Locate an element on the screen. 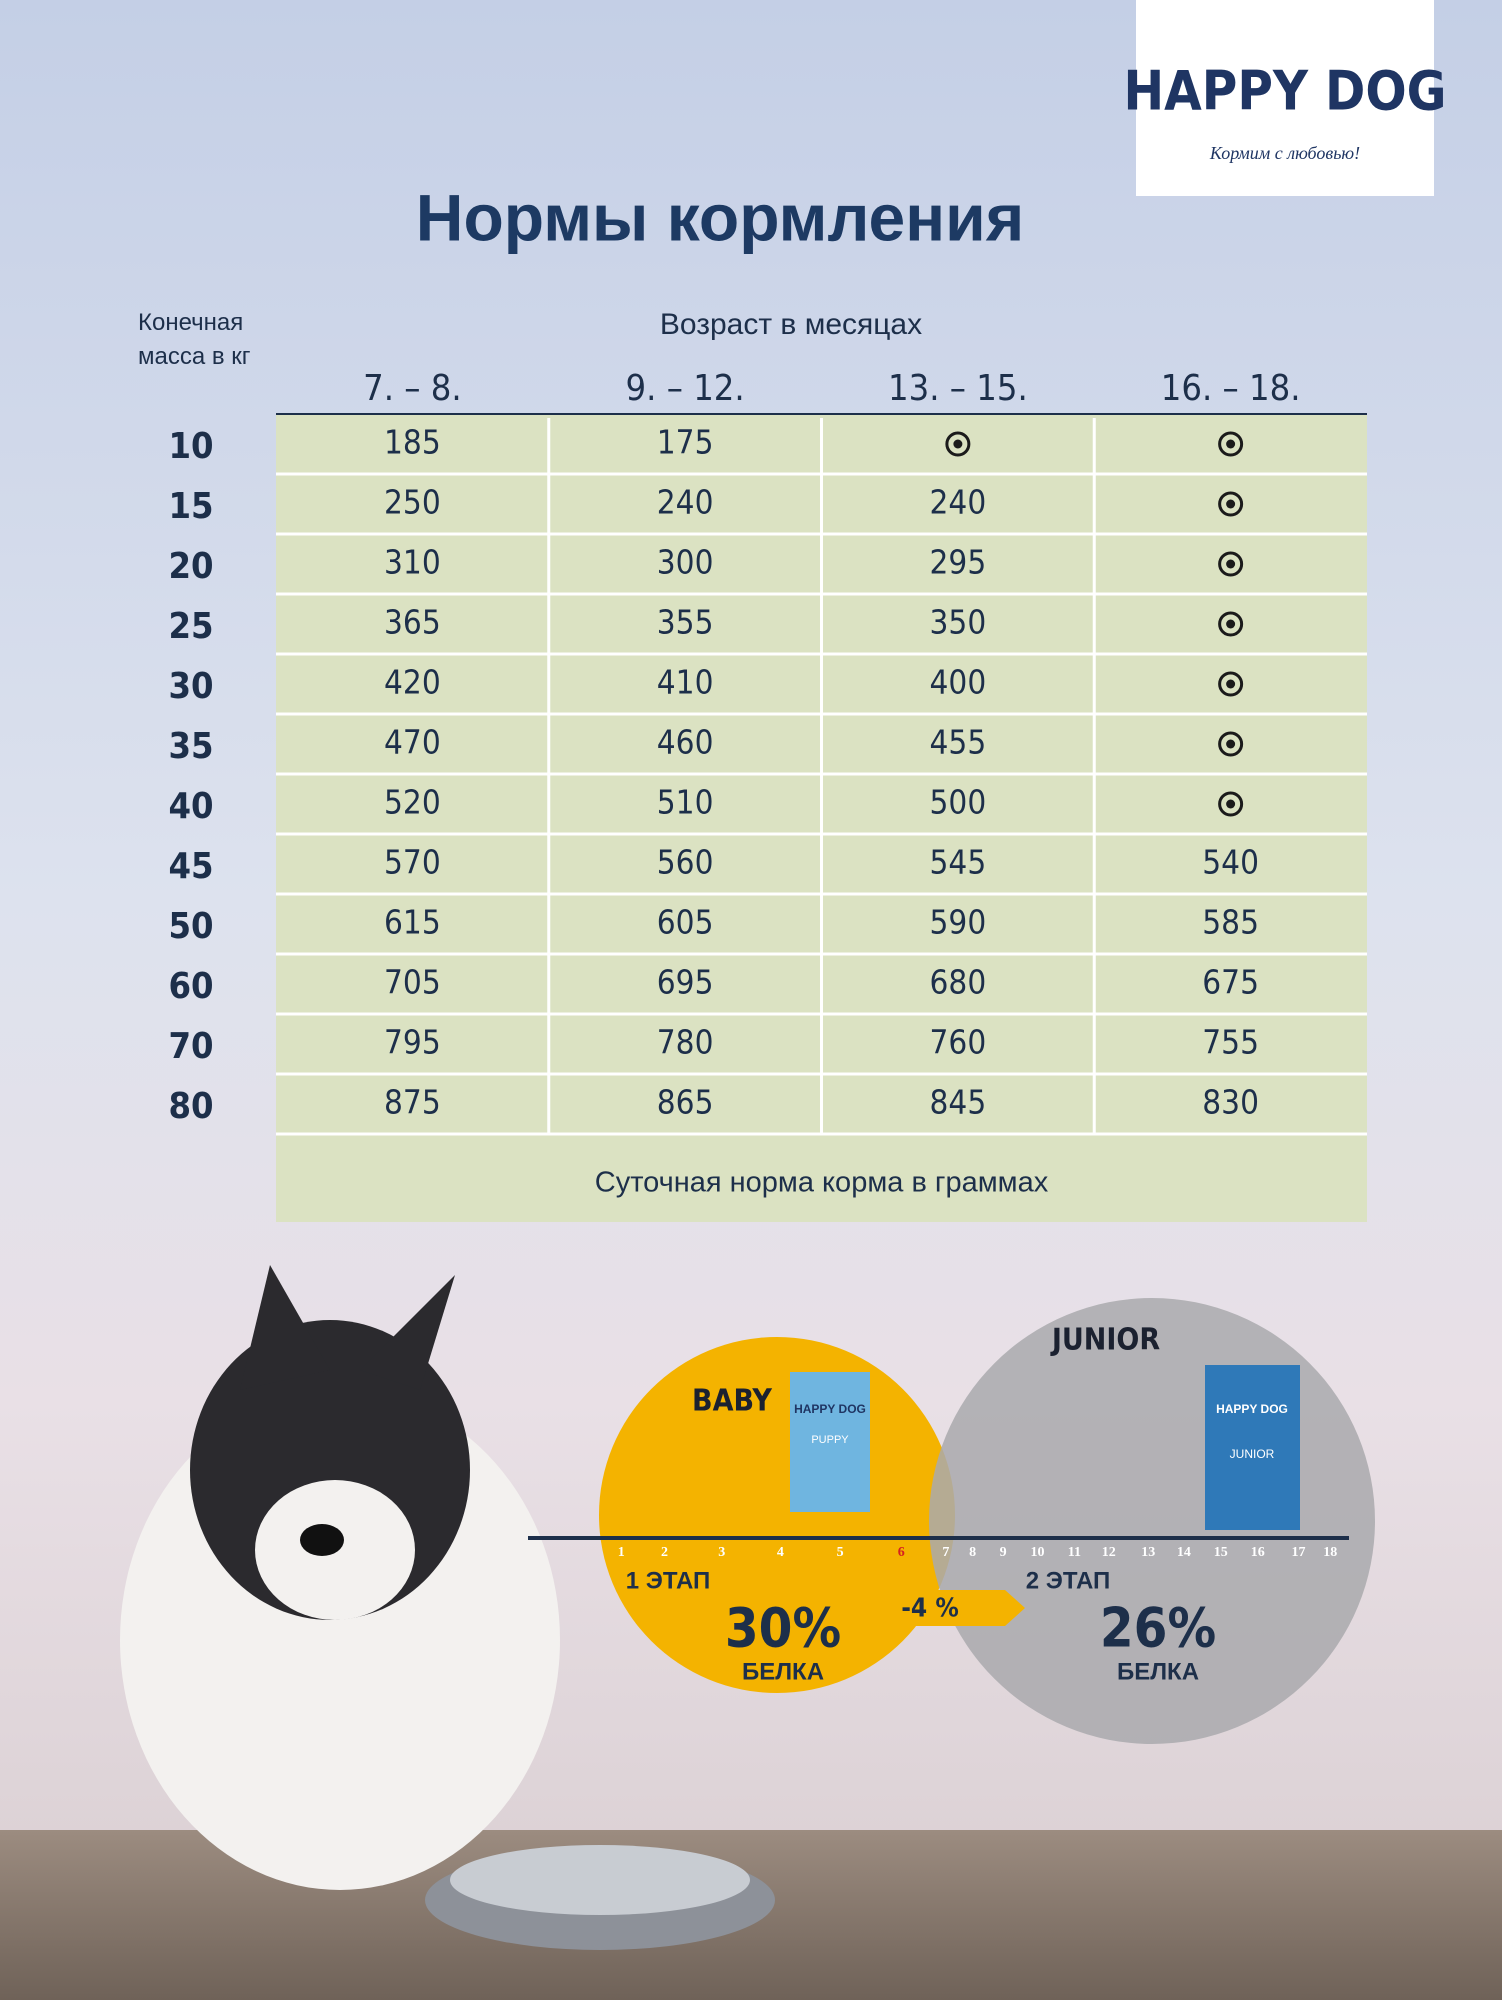 This screenshot has width=1502, height=2005. month: 16 is located at coordinates (1258, 1552).